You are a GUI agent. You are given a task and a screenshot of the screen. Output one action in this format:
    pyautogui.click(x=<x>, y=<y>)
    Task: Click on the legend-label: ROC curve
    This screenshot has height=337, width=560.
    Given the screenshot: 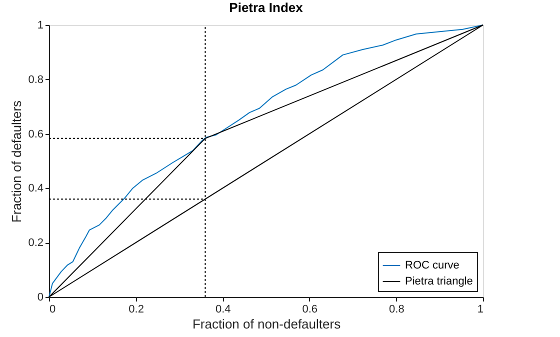 What is the action you would take?
    pyautogui.click(x=432, y=266)
    